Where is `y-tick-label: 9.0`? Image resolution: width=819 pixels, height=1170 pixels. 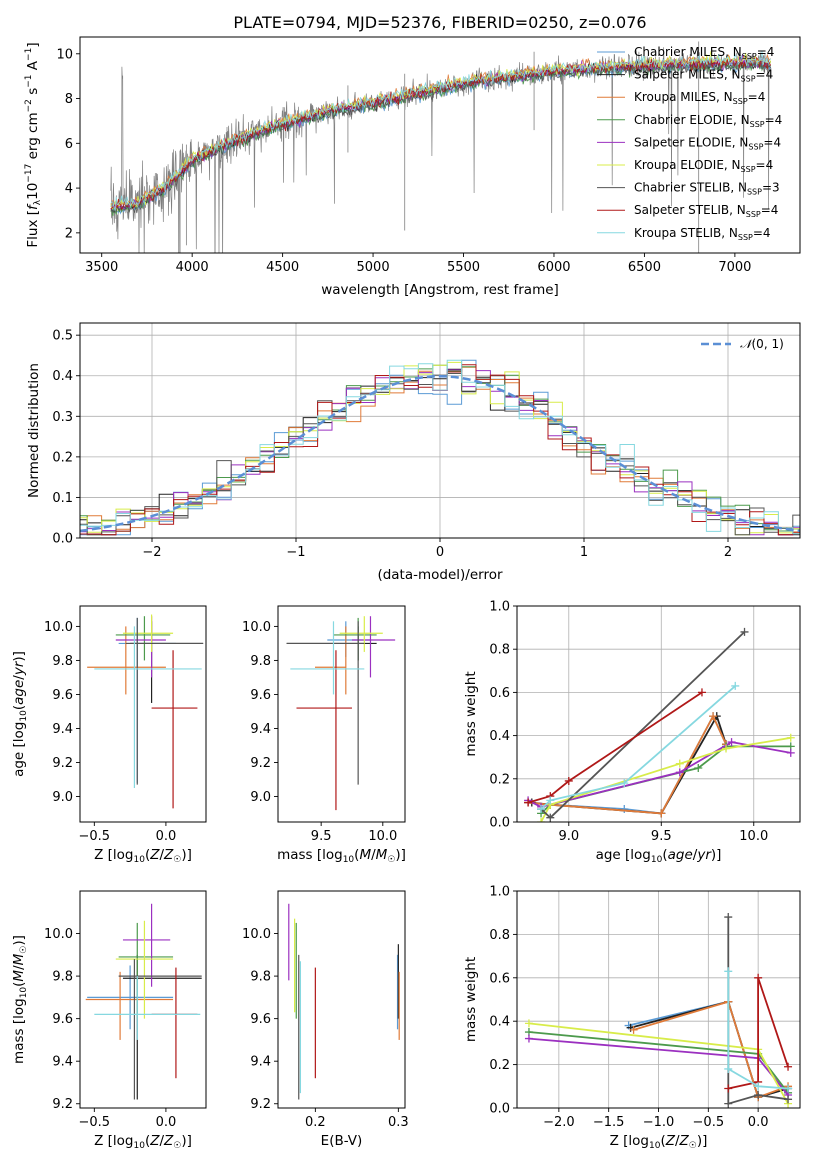
y-tick-label: 9.0 is located at coordinates (260, 797).